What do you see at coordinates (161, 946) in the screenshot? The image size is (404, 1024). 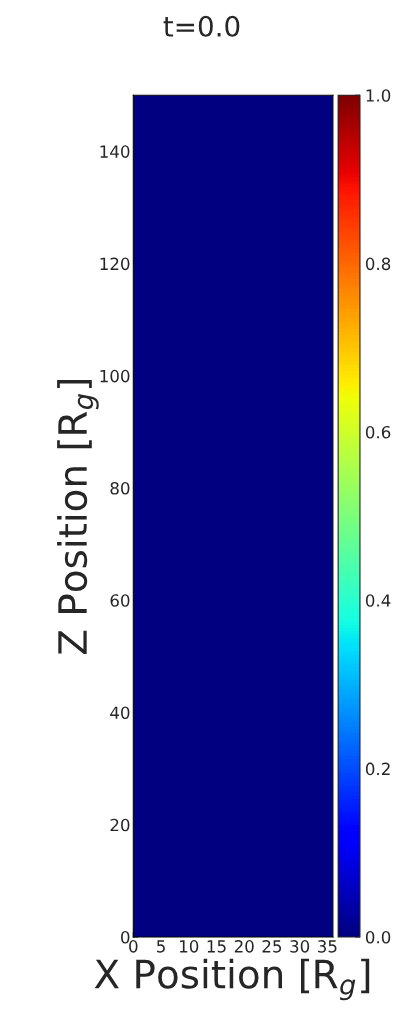 I see `x-tick-label: 5` at bounding box center [161, 946].